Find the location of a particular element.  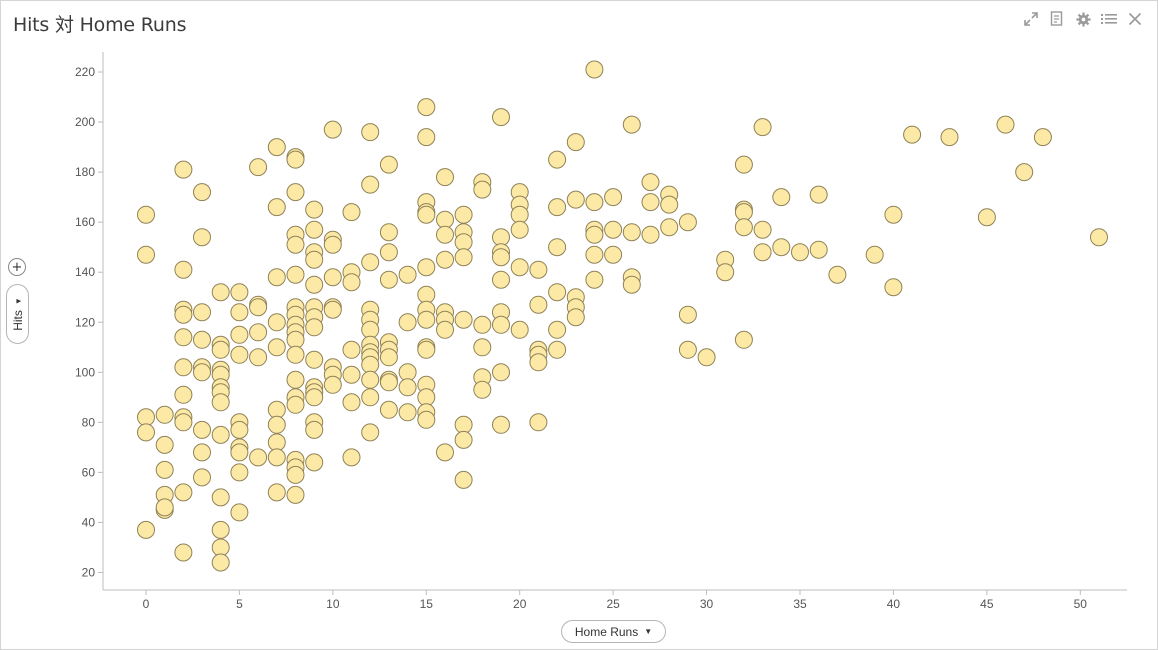

add-axis-button: + is located at coordinates (17, 267).